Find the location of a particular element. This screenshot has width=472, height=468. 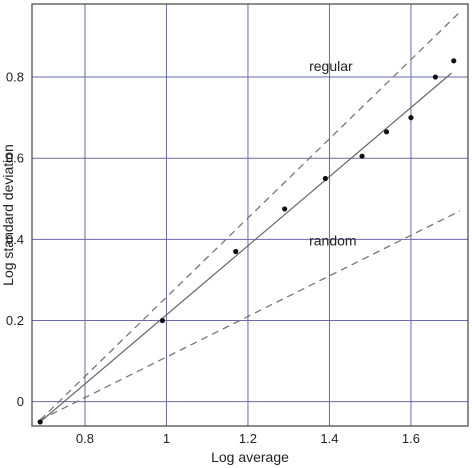

y-tick-label: 0.2 is located at coordinates (15, 320).